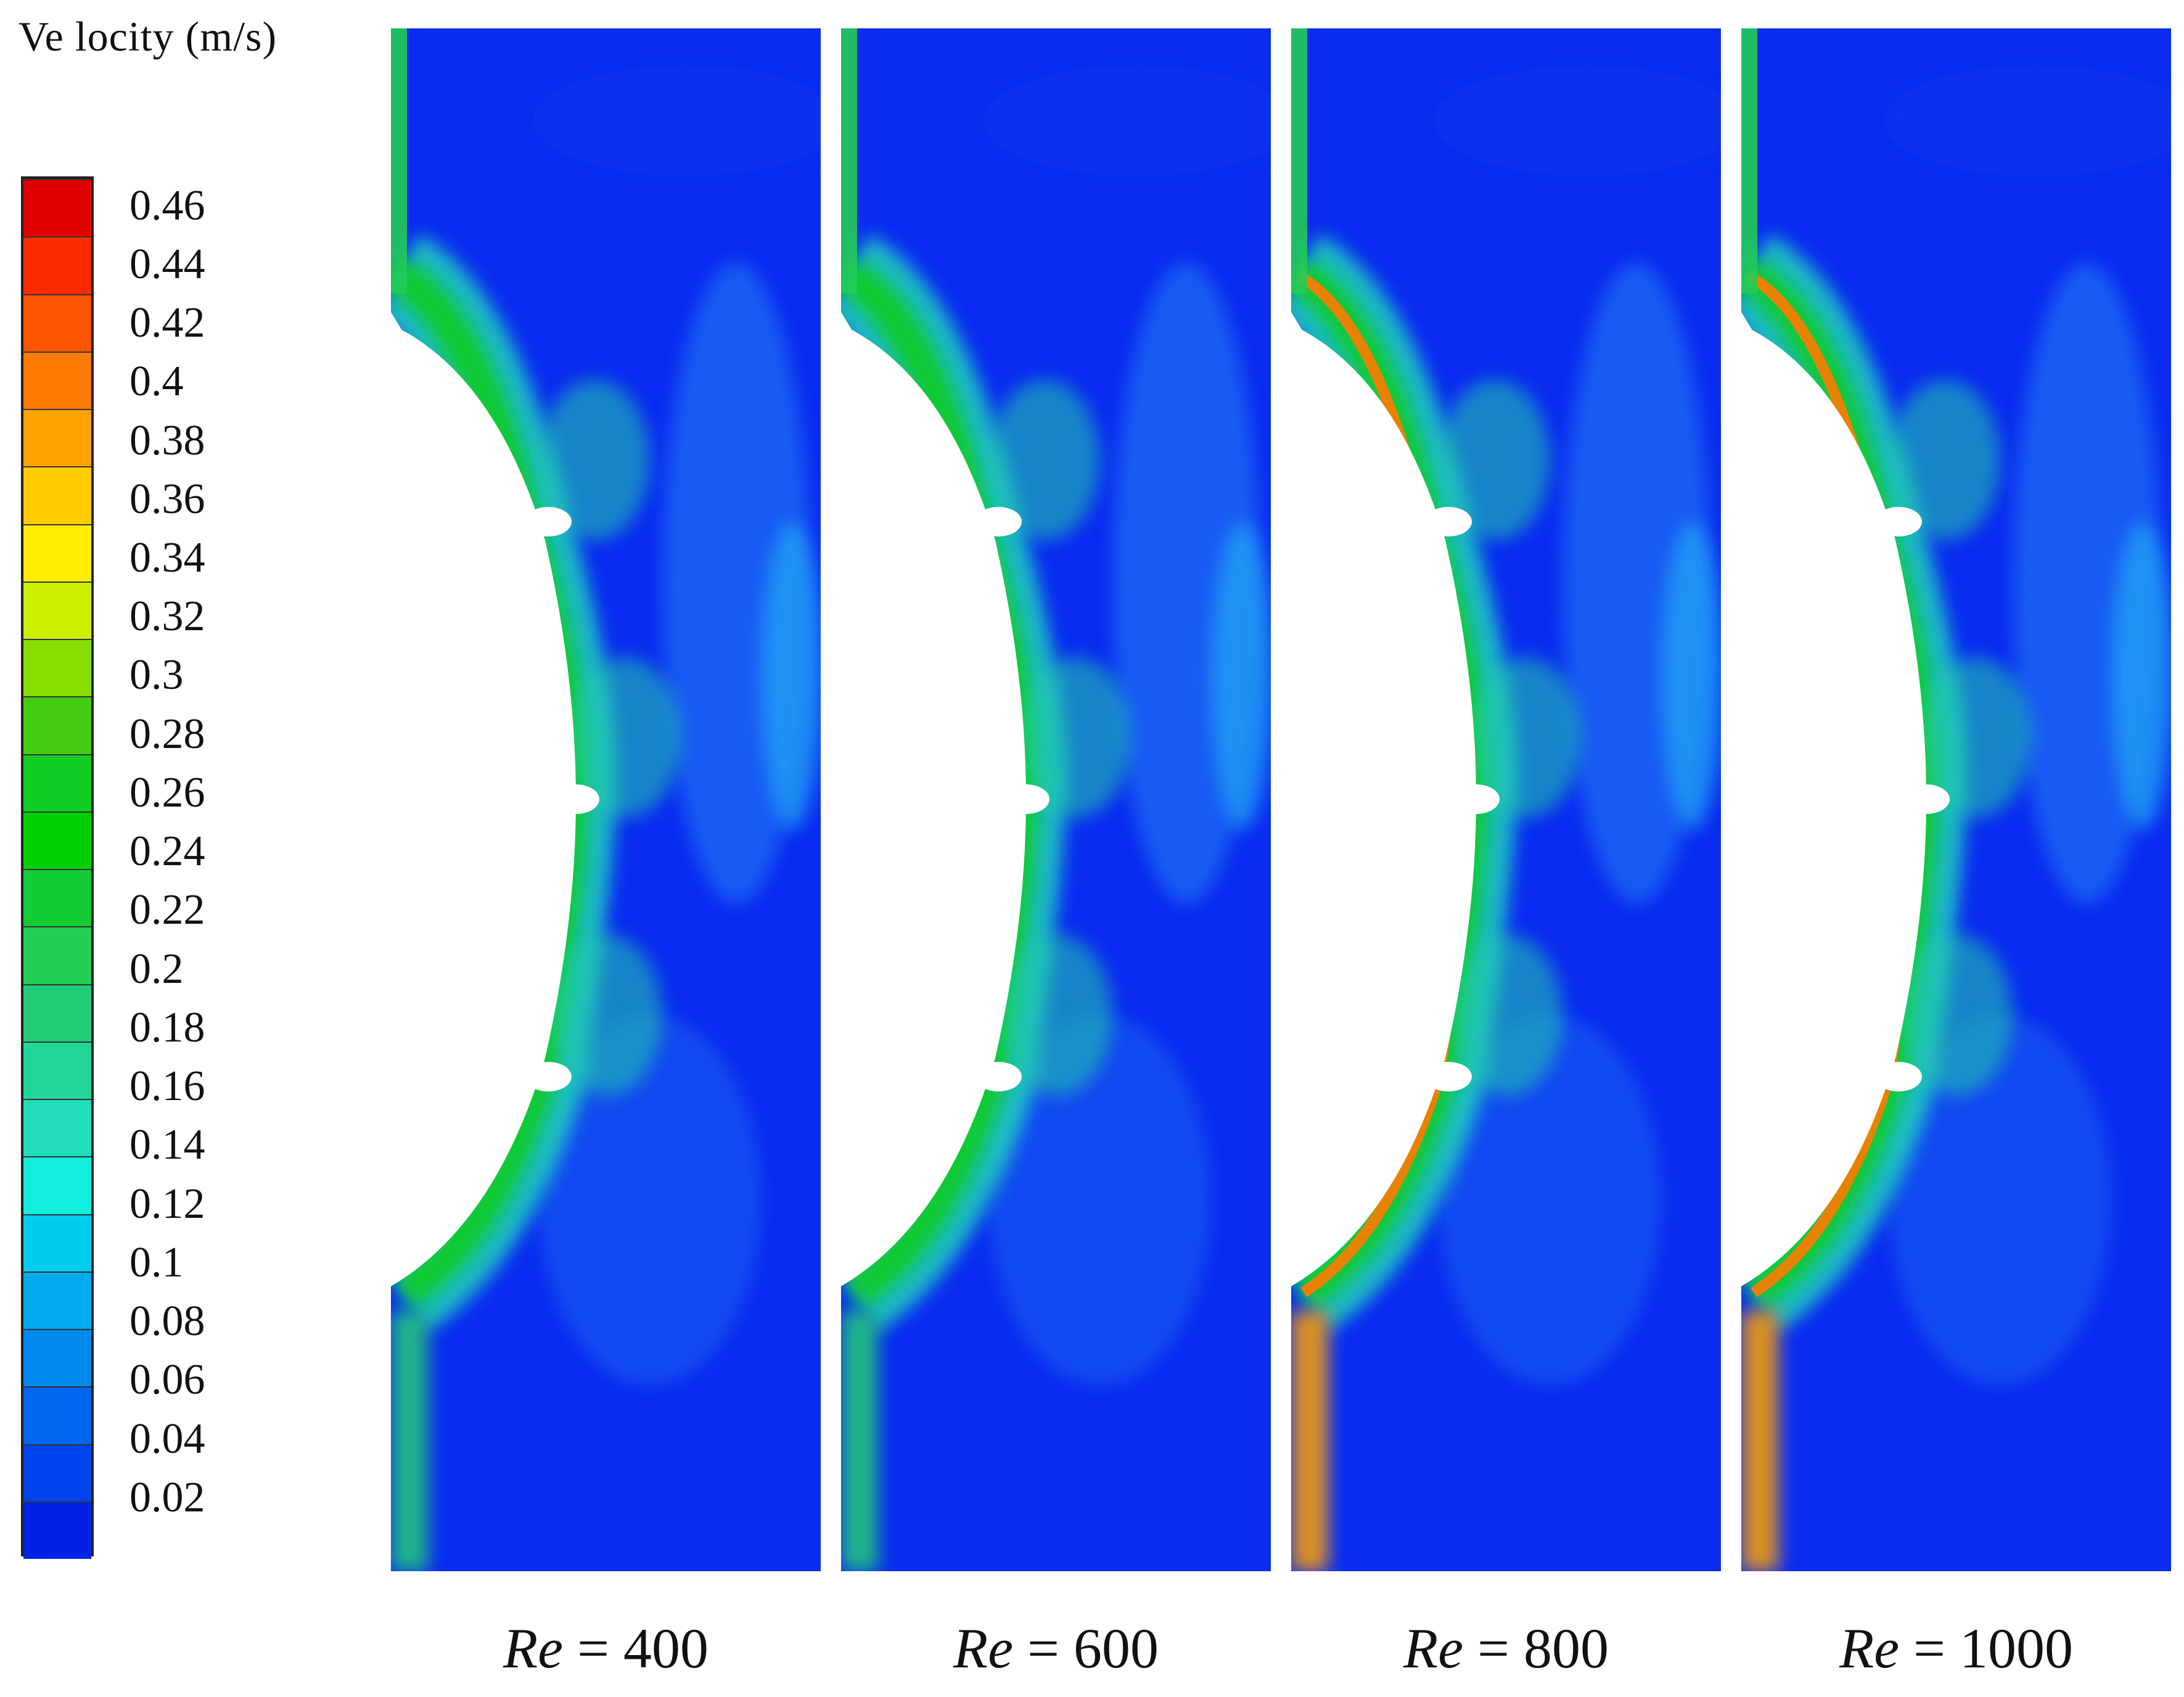 This screenshot has height=1697, width=2184. I want to click on colorbar-tick-label: 0.32, so click(167, 617).